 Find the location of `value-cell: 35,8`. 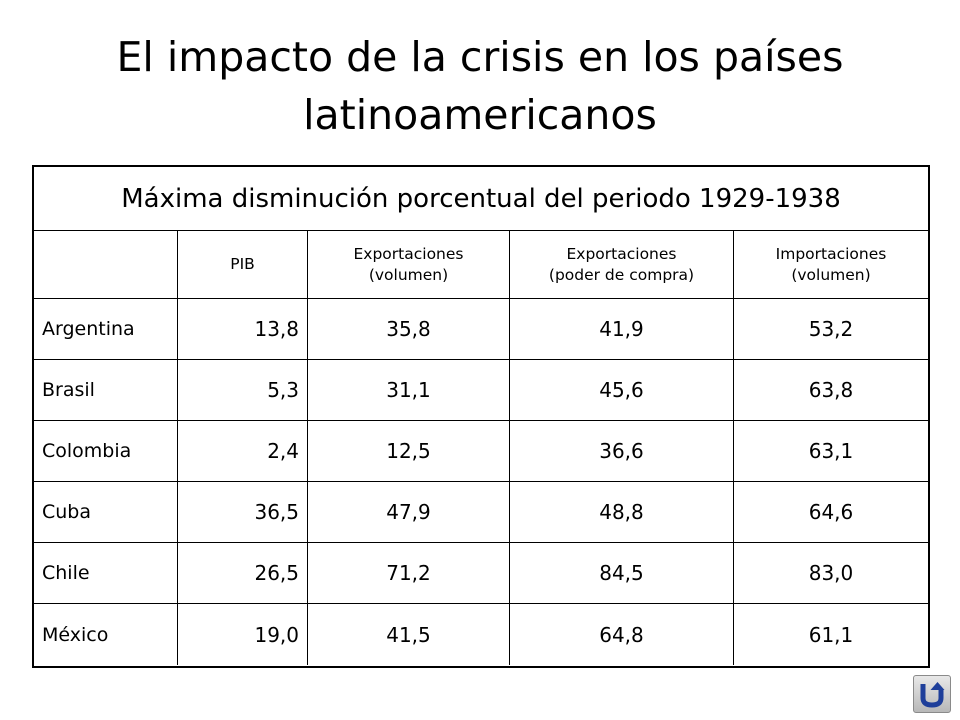

value-cell: 35,8 is located at coordinates (409, 329).